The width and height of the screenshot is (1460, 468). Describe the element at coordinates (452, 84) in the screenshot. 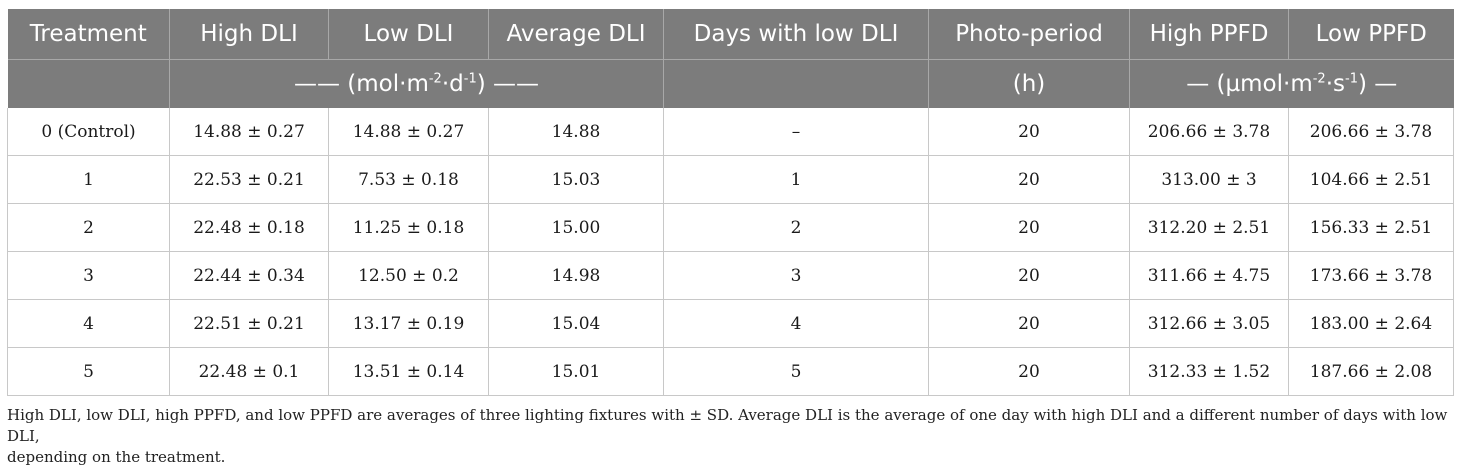

I see `units-dli-mid: ·d` at that location.